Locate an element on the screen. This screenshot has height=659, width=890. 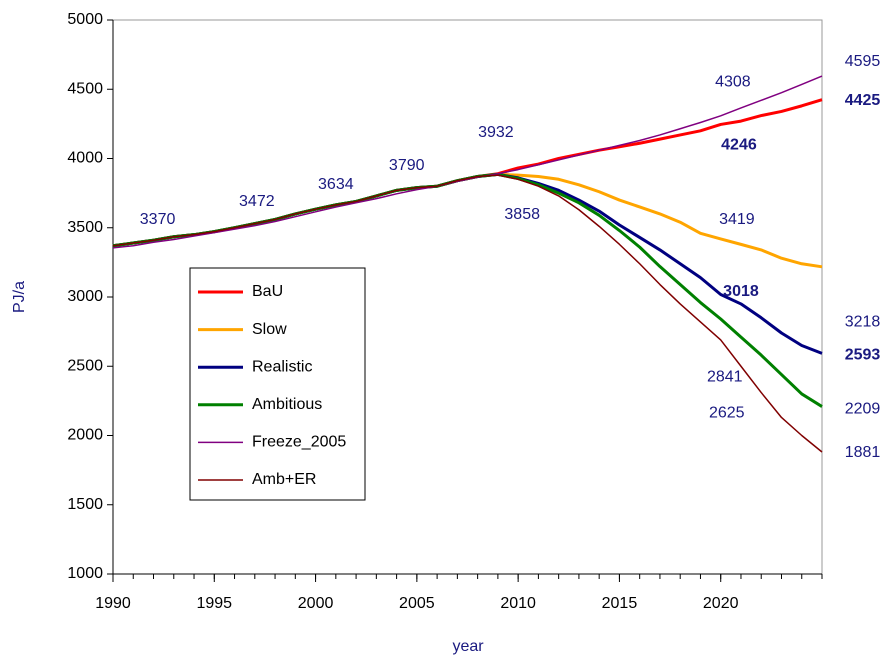
y-tick-label: 1500 is located at coordinates (85, 504).